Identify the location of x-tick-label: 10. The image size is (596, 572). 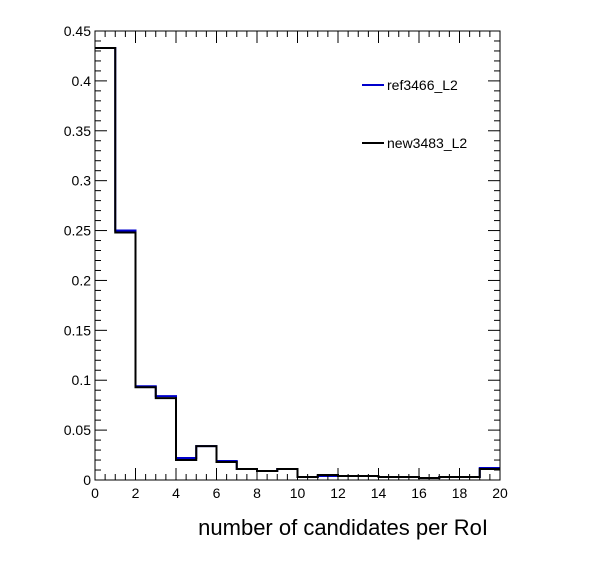
(298, 493).